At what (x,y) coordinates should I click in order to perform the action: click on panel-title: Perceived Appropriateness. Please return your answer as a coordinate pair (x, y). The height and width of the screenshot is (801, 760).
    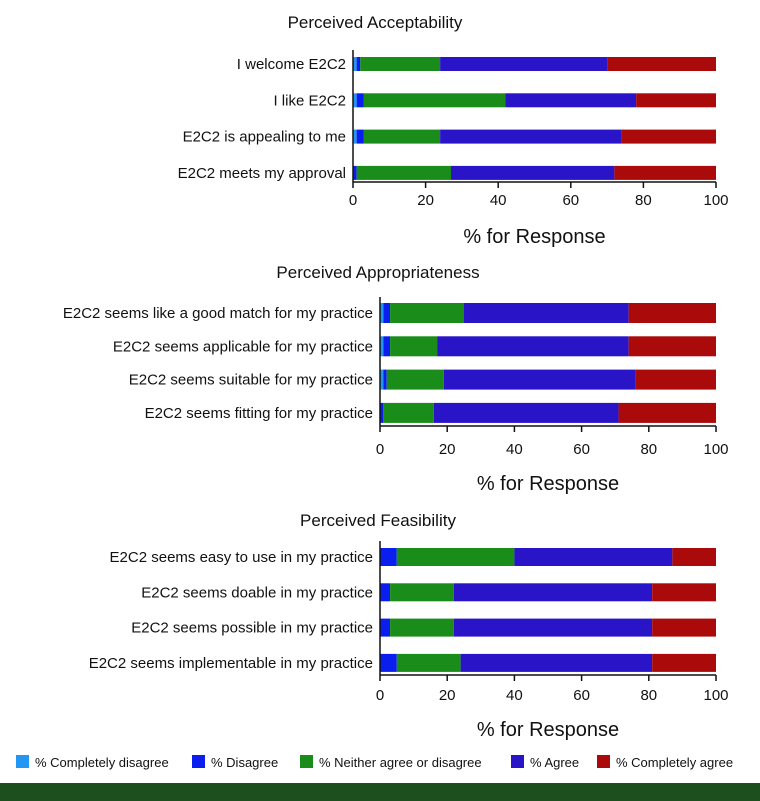
    Looking at the image, I should click on (377, 272).